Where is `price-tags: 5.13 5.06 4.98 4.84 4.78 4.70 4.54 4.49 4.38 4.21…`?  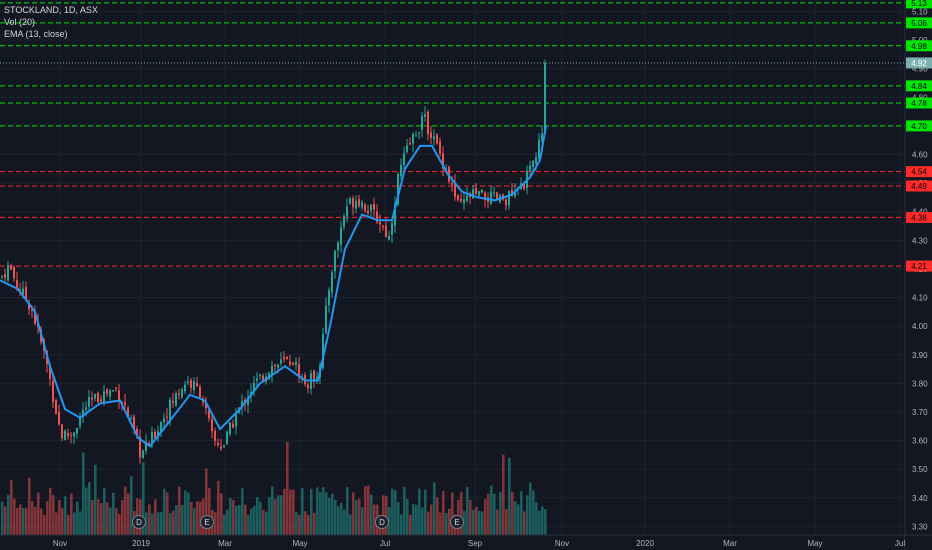 price-tags: 5.13 5.06 4.98 4.84 4.78 4.70 4.54 4.49 4.38 4.21… is located at coordinates (919, 136).